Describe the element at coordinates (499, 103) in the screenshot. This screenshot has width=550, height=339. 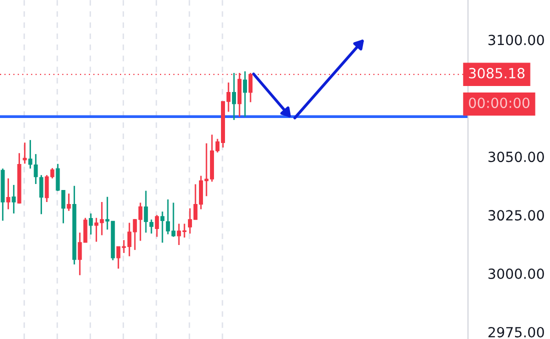
I see `text: 00:00:00` at that location.